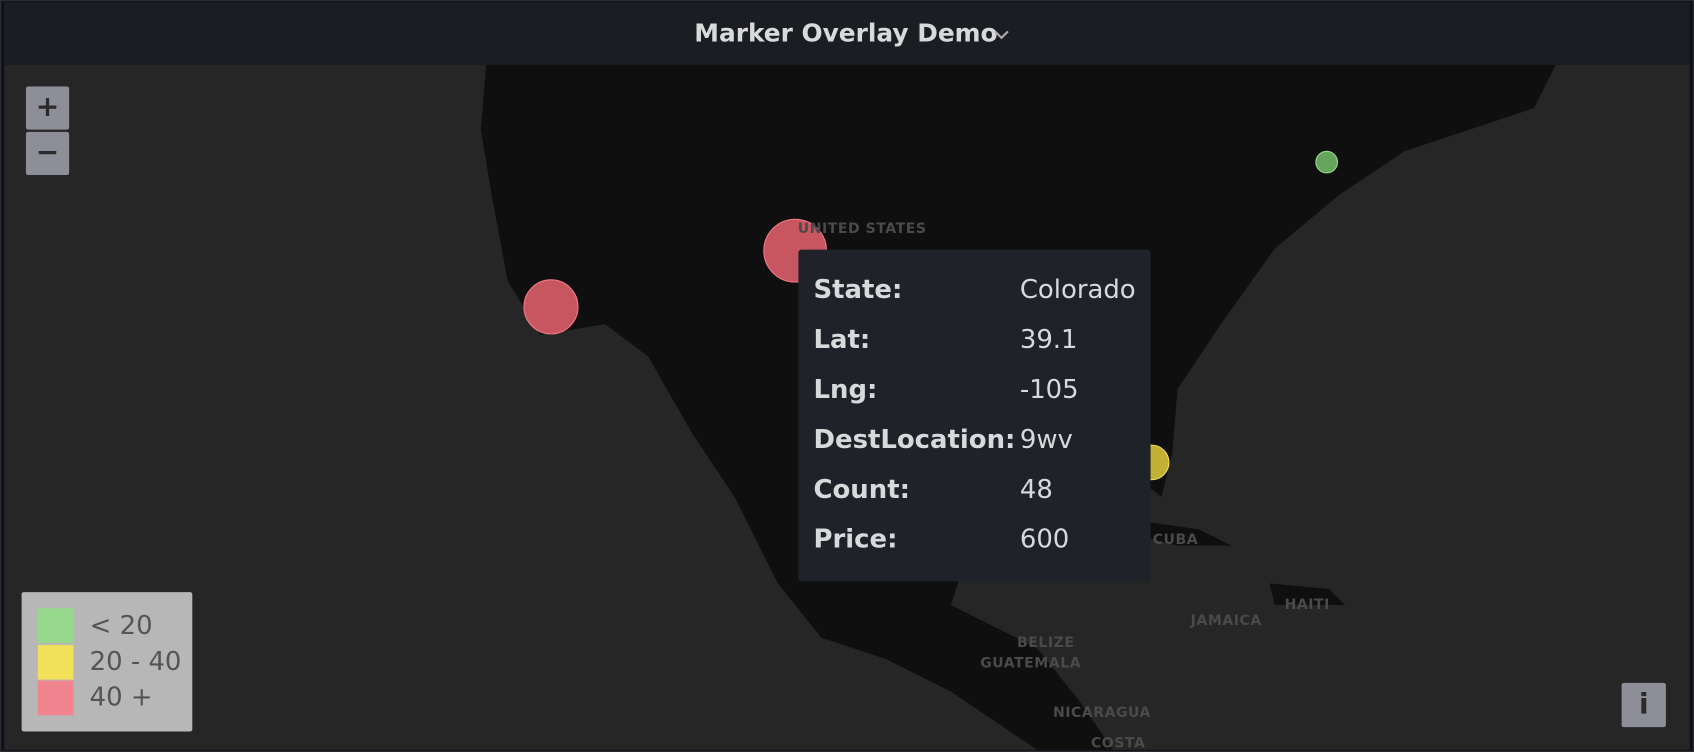 Image resolution: width=1694 pixels, height=752 pixels. Describe the element at coordinates (842, 340) in the screenshot. I see `tooltip-label: Lat:` at that location.